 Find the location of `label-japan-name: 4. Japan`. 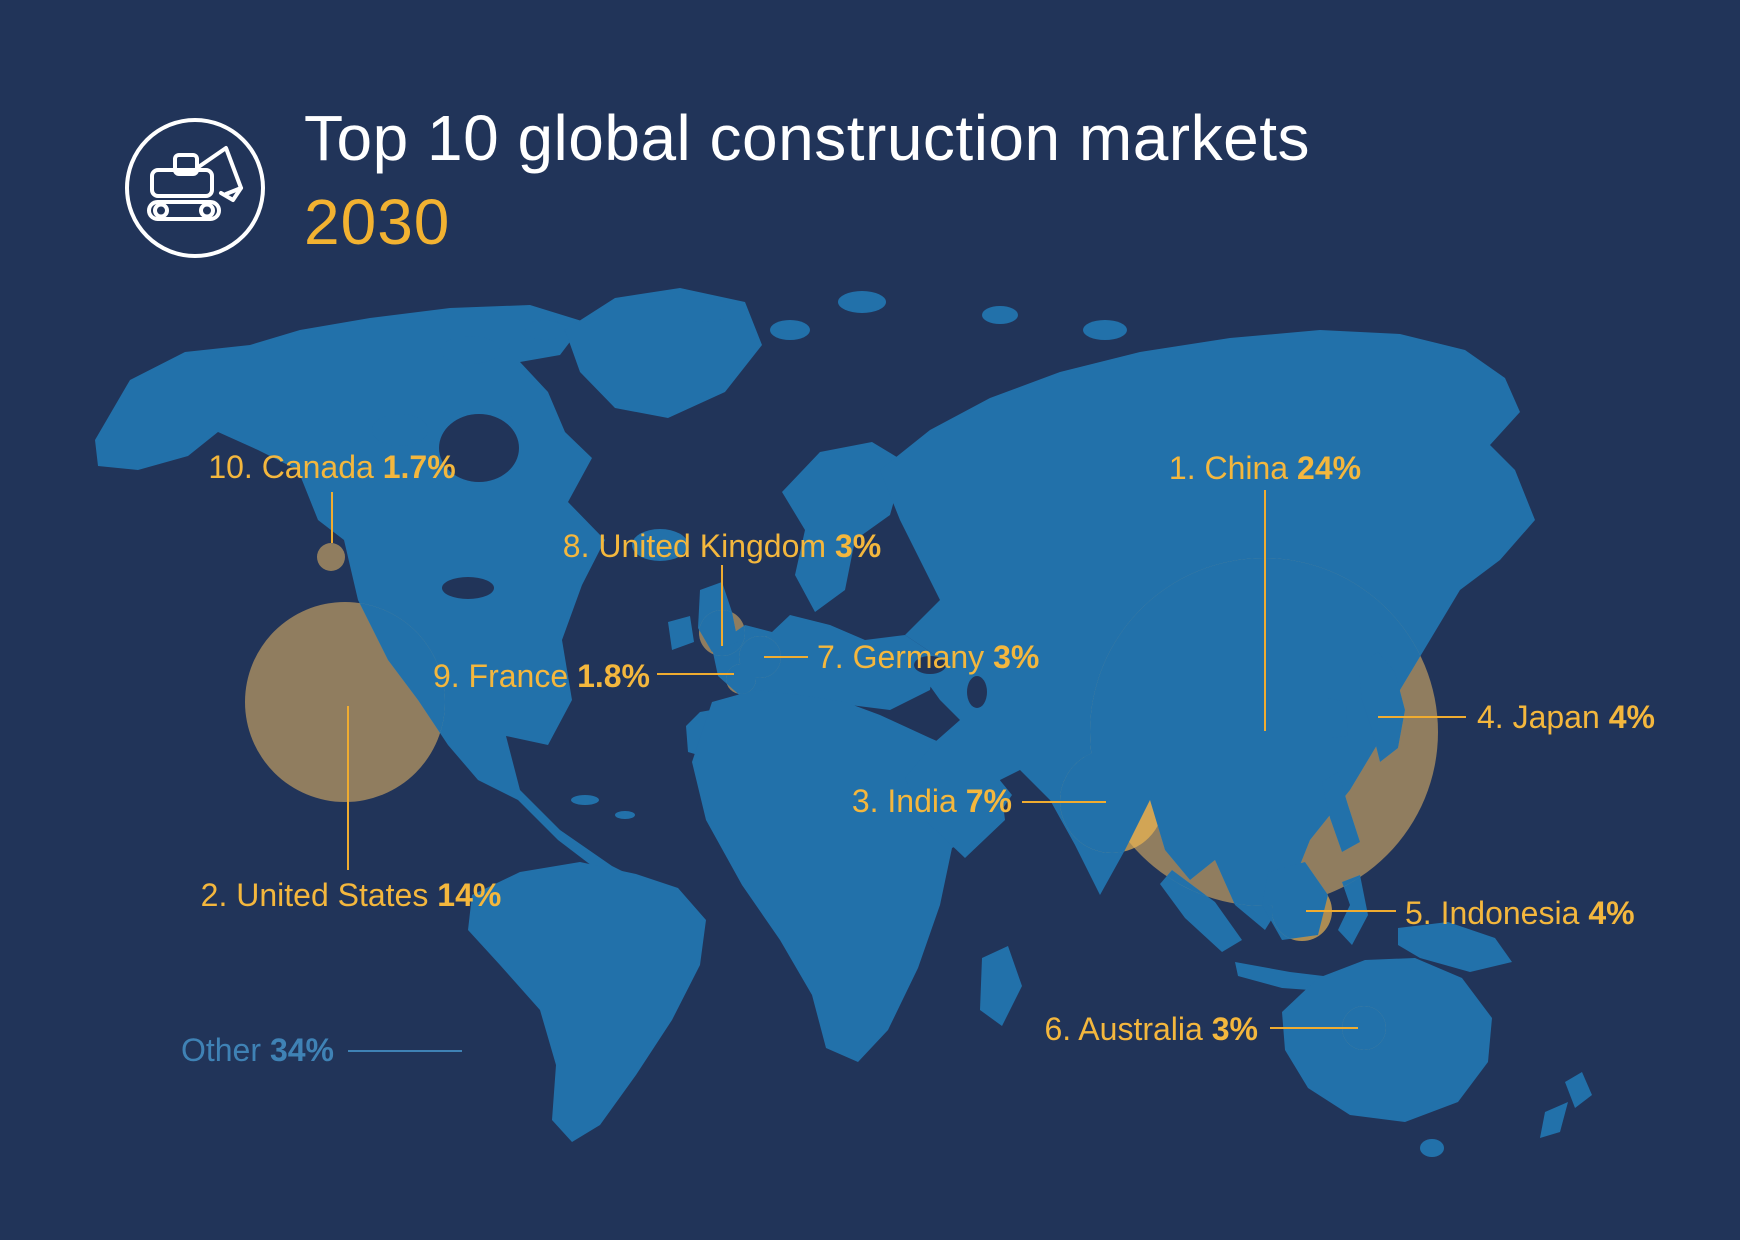

label-japan-name: 4. Japan is located at coordinates (1538, 717).